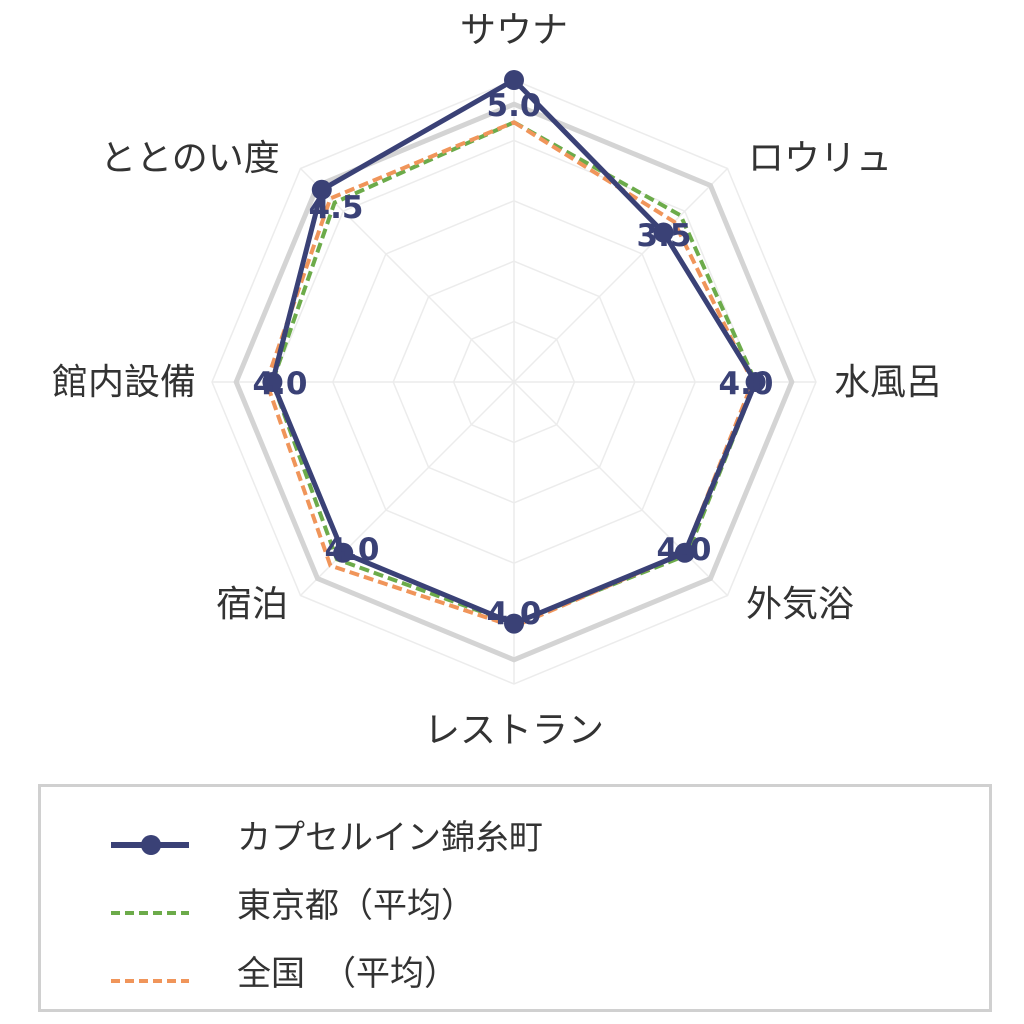 The height and width of the screenshot is (1024, 1024). What do you see at coordinates (336, 208) in the screenshot?
I see `value-label: 4.5` at bounding box center [336, 208].